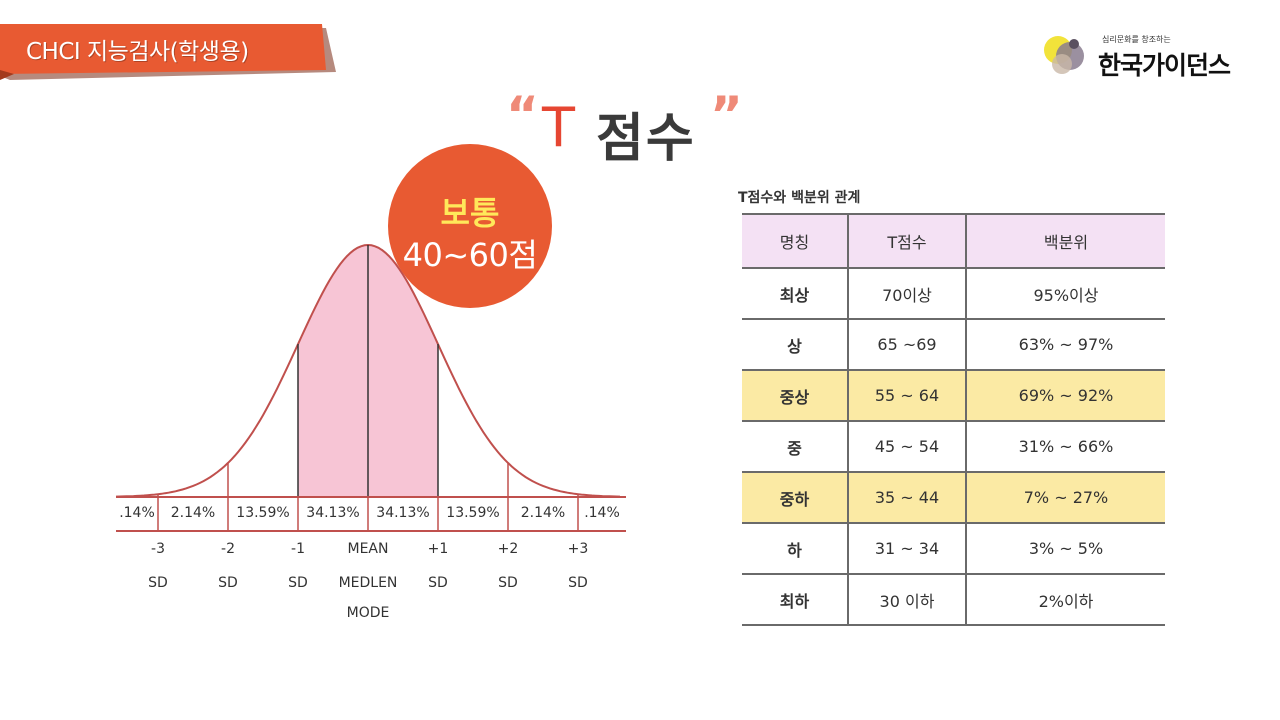  I want to click on callout-range: 40~60점, so click(470, 255).